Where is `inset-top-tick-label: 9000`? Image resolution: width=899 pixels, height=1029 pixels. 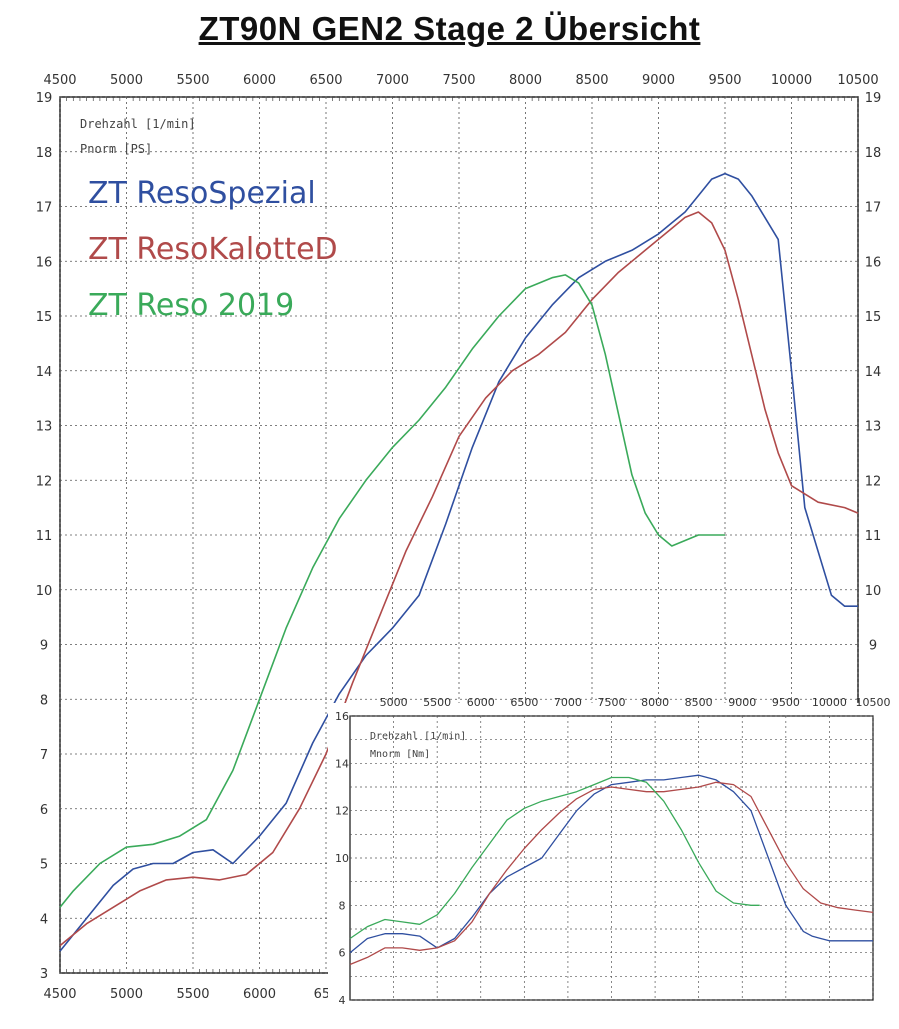
inset-top-tick-label: 9000 is located at coordinates (742, 702).